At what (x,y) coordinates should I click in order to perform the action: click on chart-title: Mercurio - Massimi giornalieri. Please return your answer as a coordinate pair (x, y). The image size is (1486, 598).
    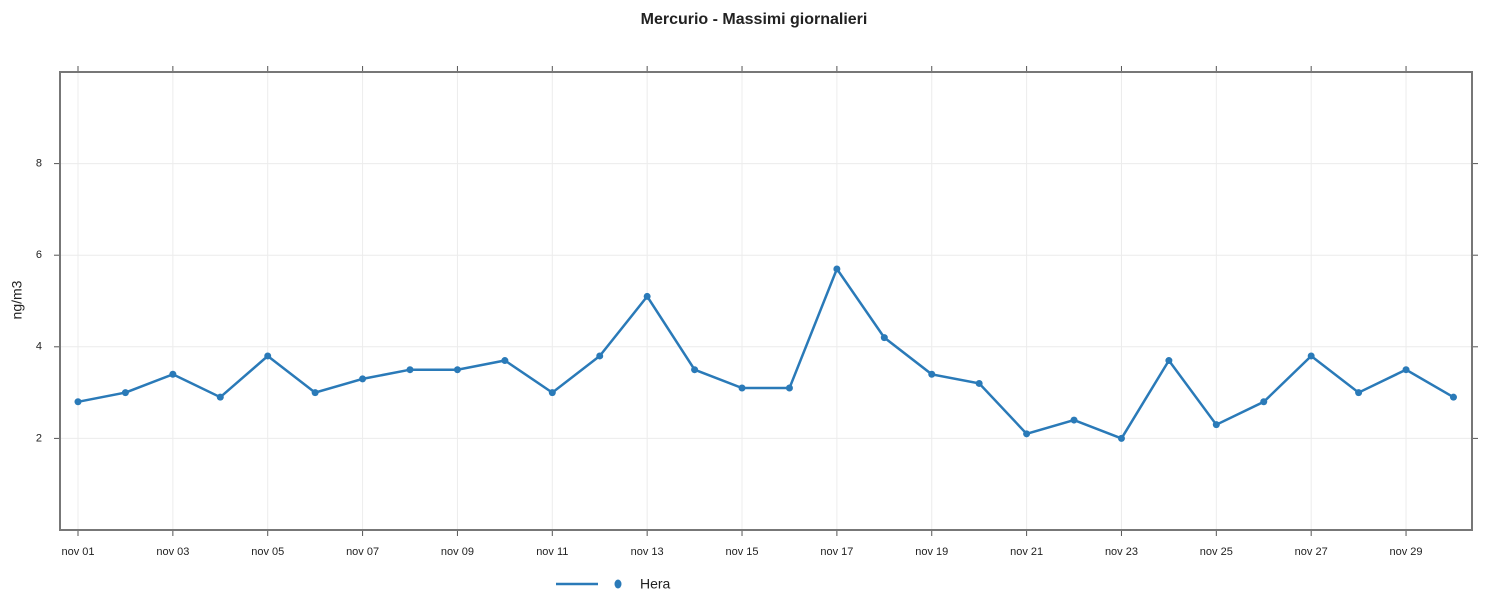
    Looking at the image, I should click on (754, 19).